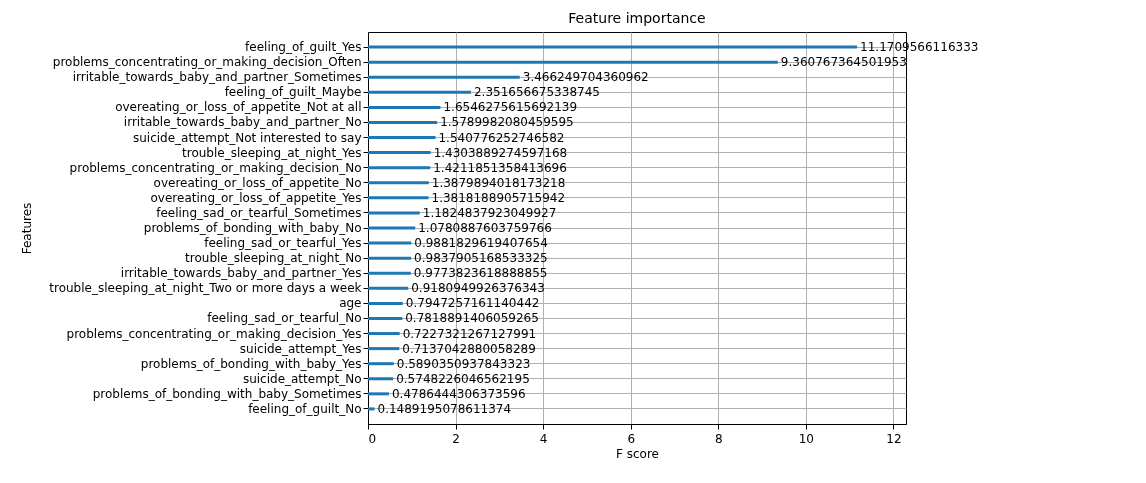  I want to click on y-tick-label: feeling_sad_or_tearful_Sometimes, so click(259, 212).